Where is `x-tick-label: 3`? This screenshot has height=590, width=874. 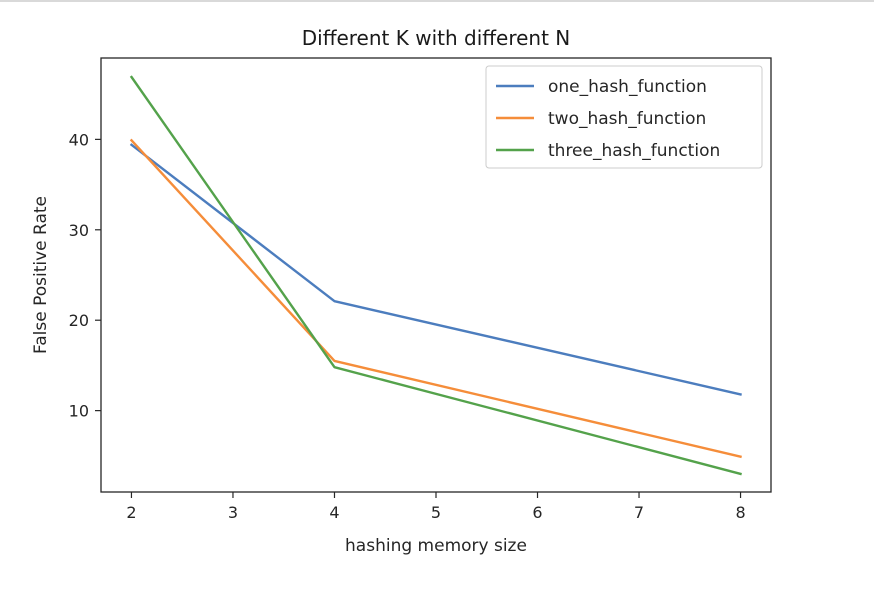
x-tick-label: 3 is located at coordinates (233, 512).